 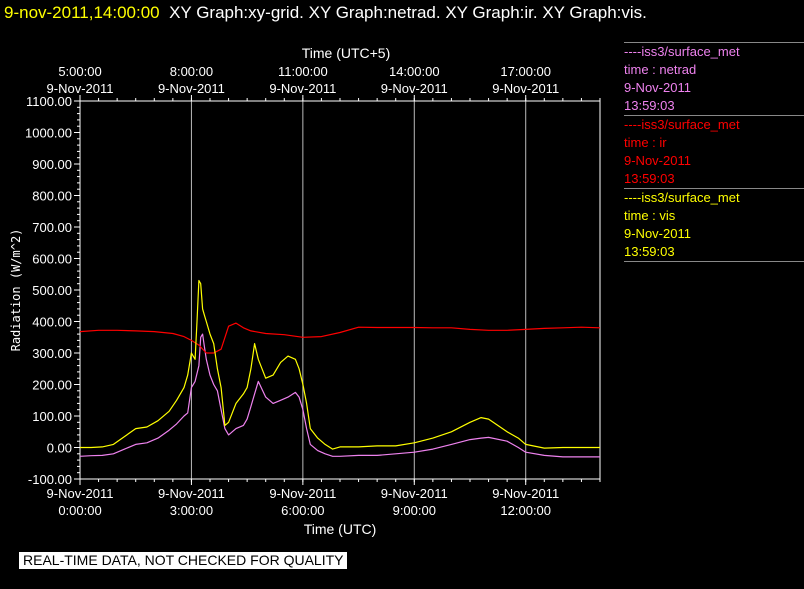 I want to click on quality-disclaimer: REAL-TIME DATA, NOT CHECKED FOR QUALITY, so click(x=183, y=560).